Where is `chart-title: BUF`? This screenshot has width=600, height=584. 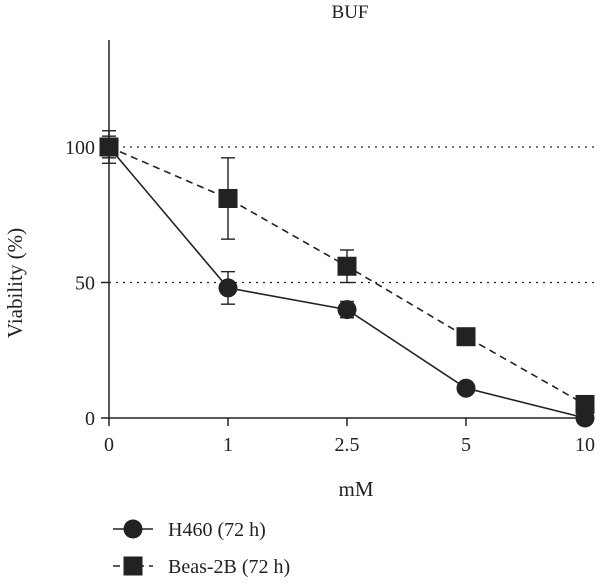 chart-title: BUF is located at coordinates (350, 12).